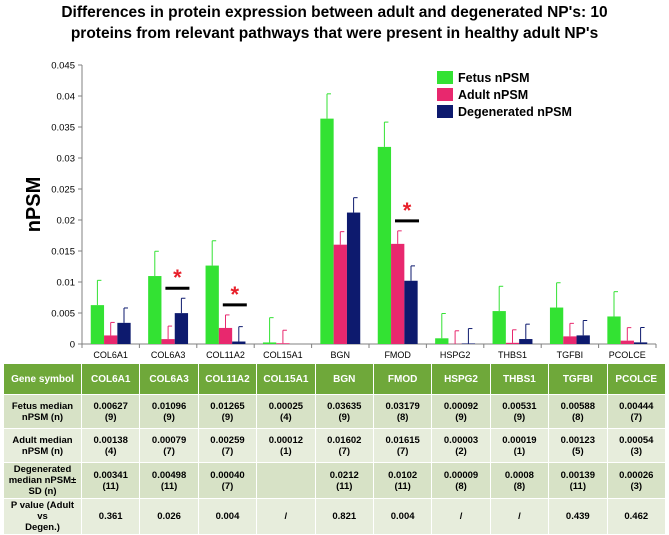 The height and width of the screenshot is (535, 669). I want to click on x-tick-label: FMOD, so click(397, 355).